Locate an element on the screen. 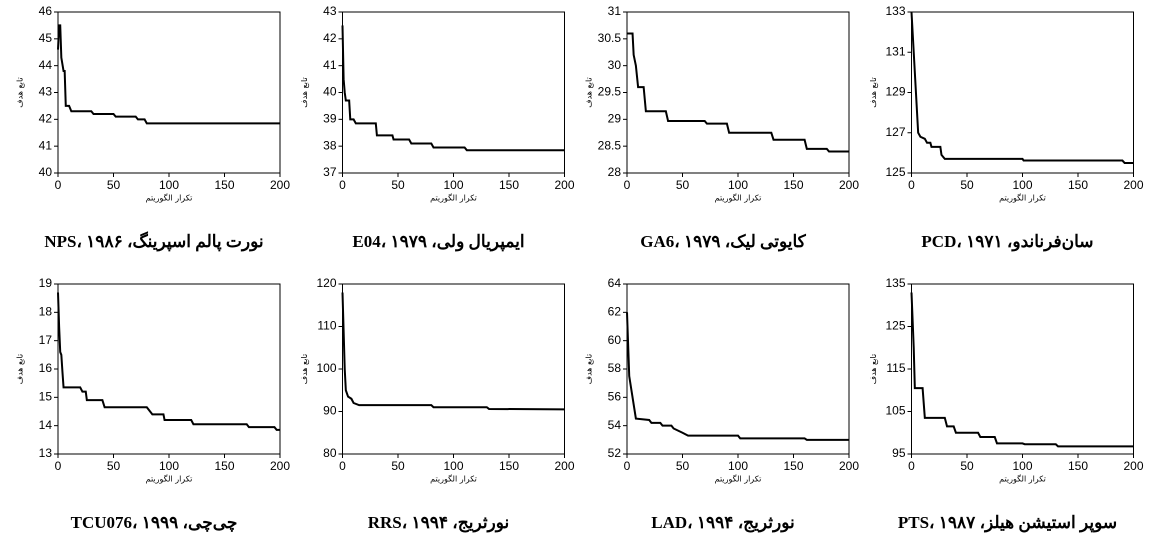  y-tick-label: 14 is located at coordinates (46, 425).